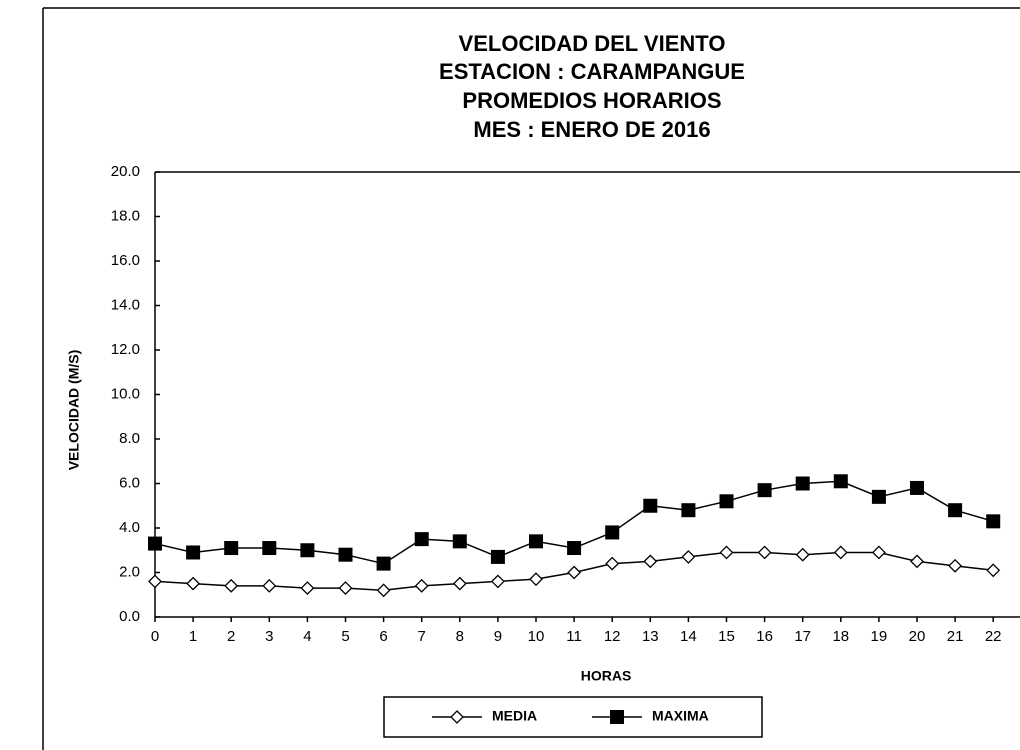  I want to click on x-tick-label: 5, so click(345, 636).